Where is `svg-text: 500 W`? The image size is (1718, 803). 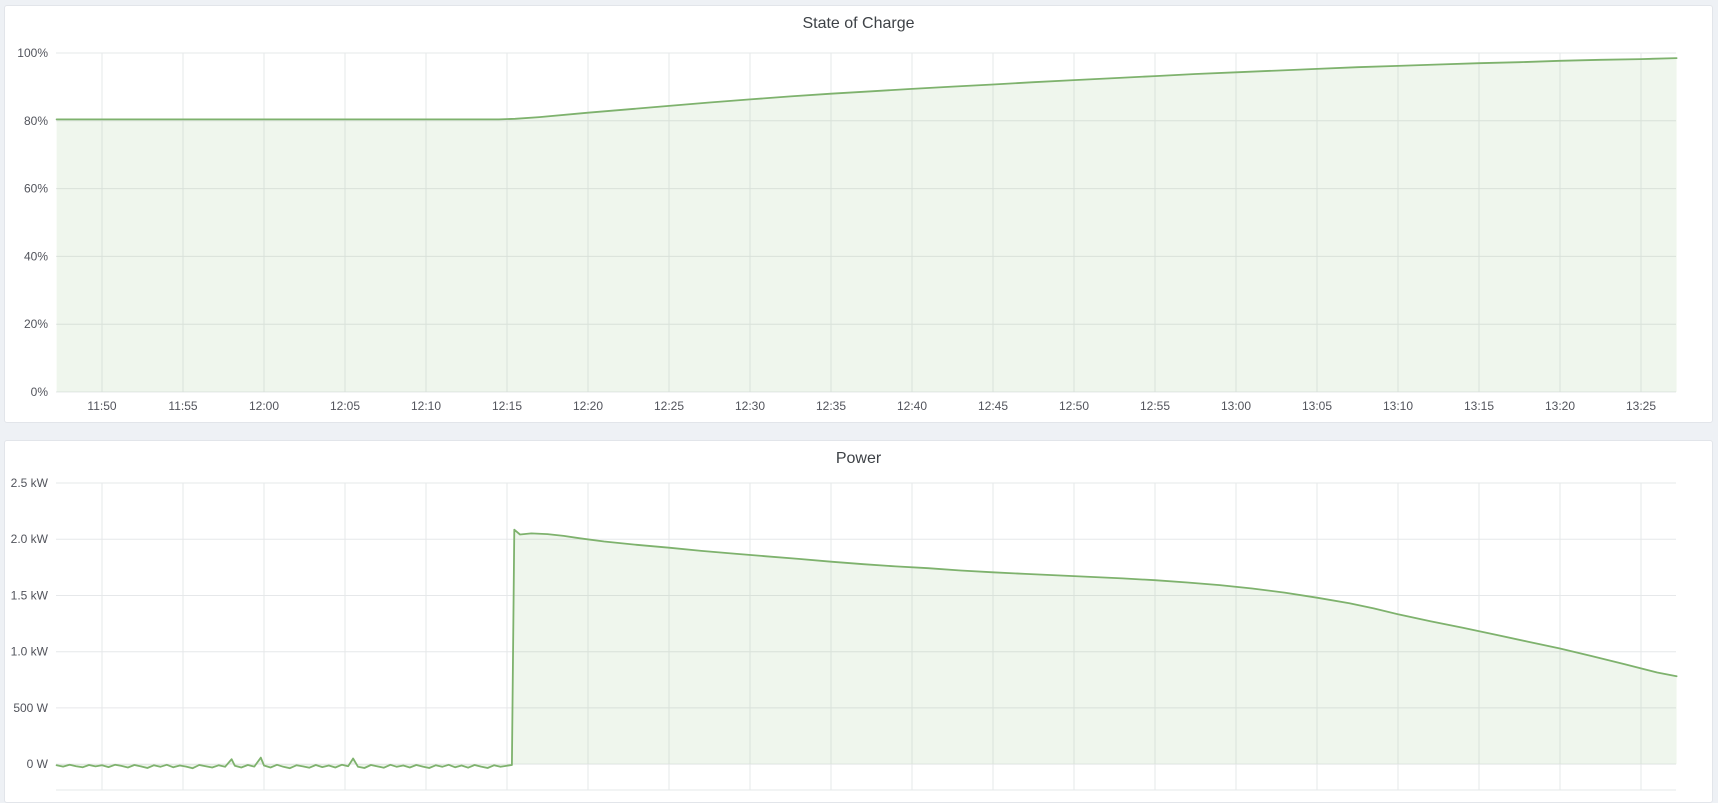 svg-text: 500 W is located at coordinates (30, 708).